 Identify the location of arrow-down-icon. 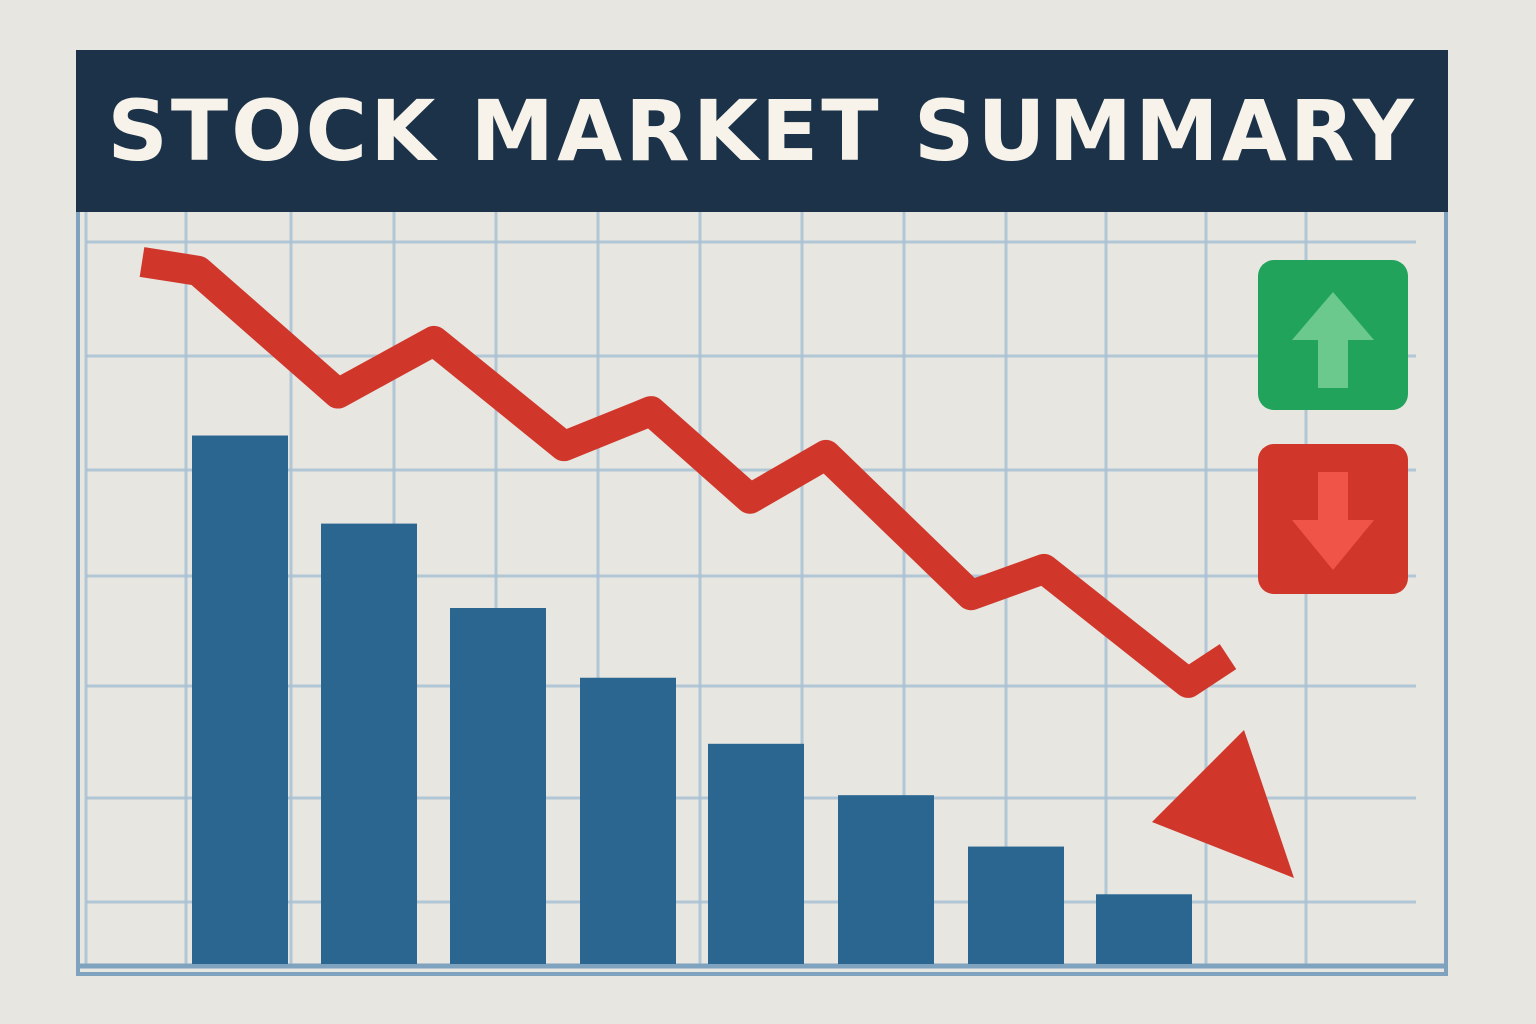
(1333, 521).